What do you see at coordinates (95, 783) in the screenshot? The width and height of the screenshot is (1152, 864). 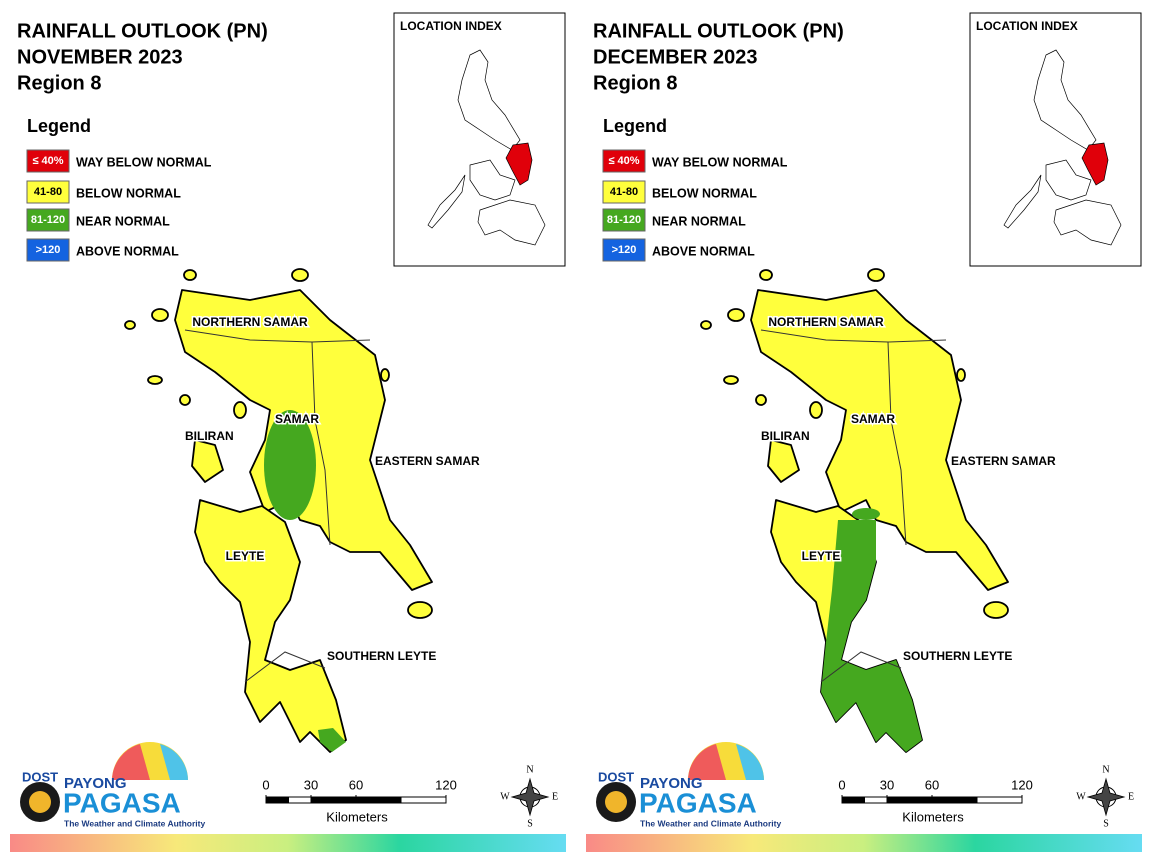 I see `logo-line1: PAYONG` at bounding box center [95, 783].